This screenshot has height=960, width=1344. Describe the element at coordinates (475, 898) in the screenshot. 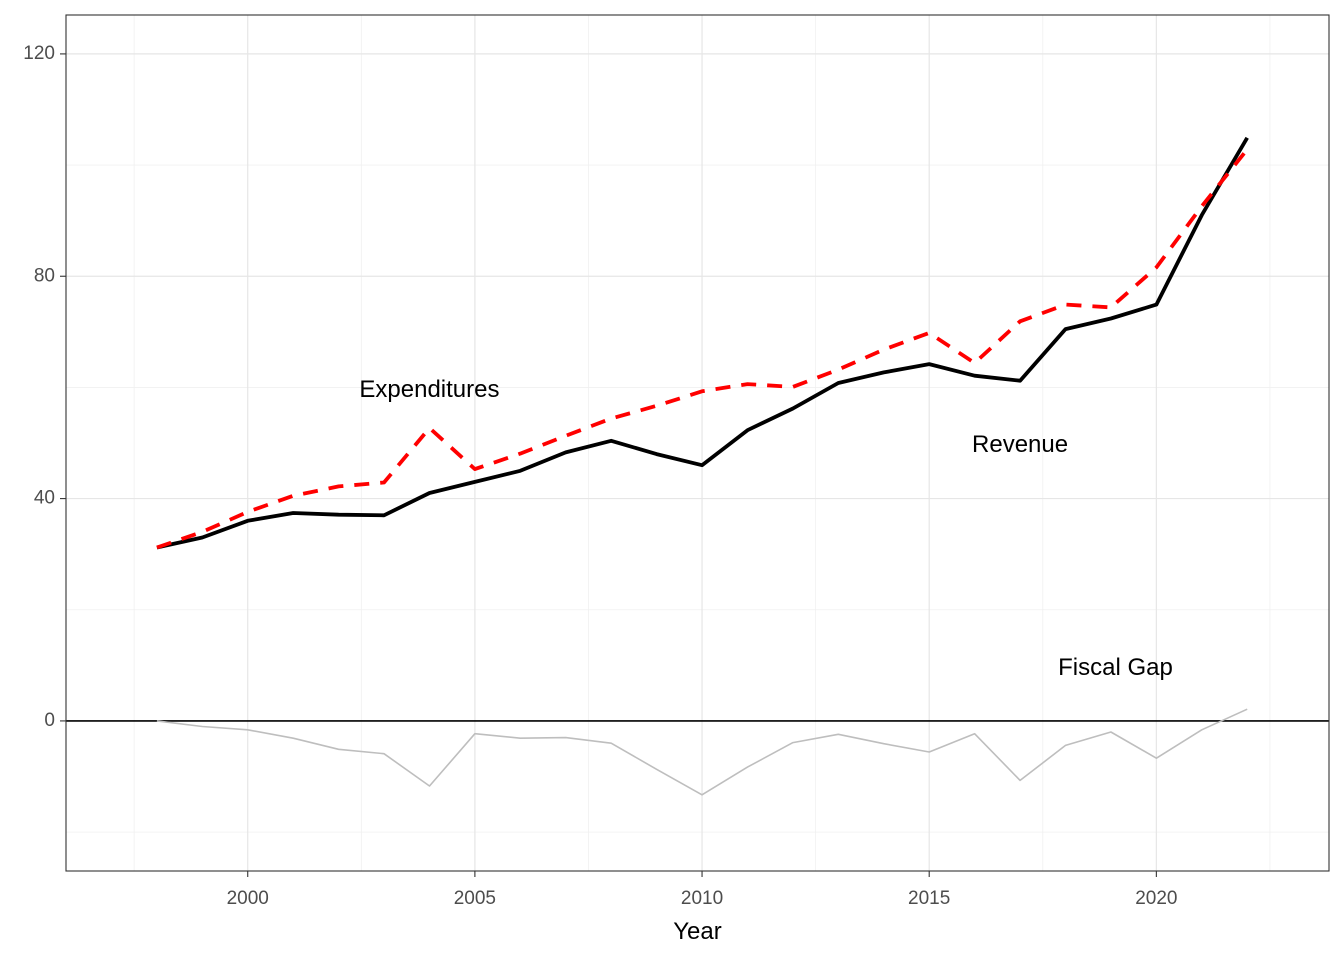

I see `x-tick-label: 2005` at that location.